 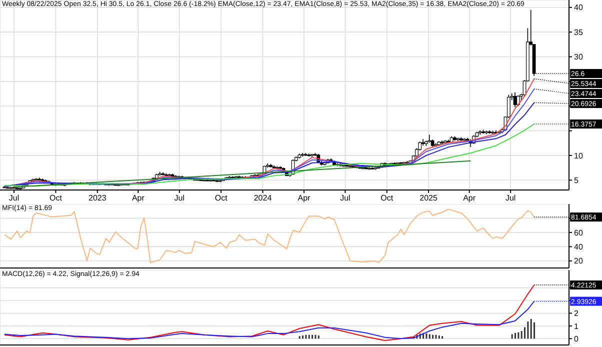 I want to click on y-tick-label: 60, so click(x=579, y=233).